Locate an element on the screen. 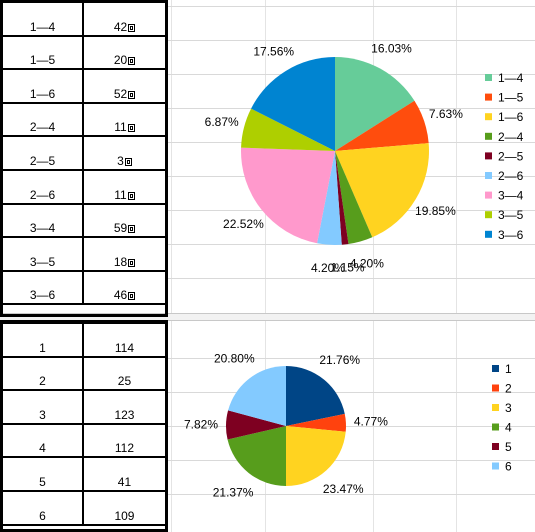  cell-text: 3—5 is located at coordinates (42, 261).